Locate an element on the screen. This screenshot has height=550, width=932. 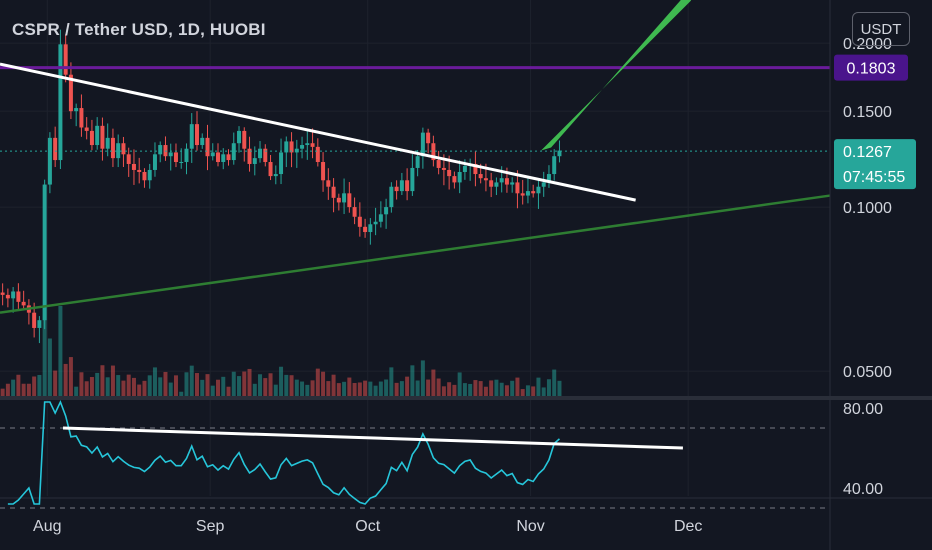
last-price-value: 0.1267 is located at coordinates (867, 152).